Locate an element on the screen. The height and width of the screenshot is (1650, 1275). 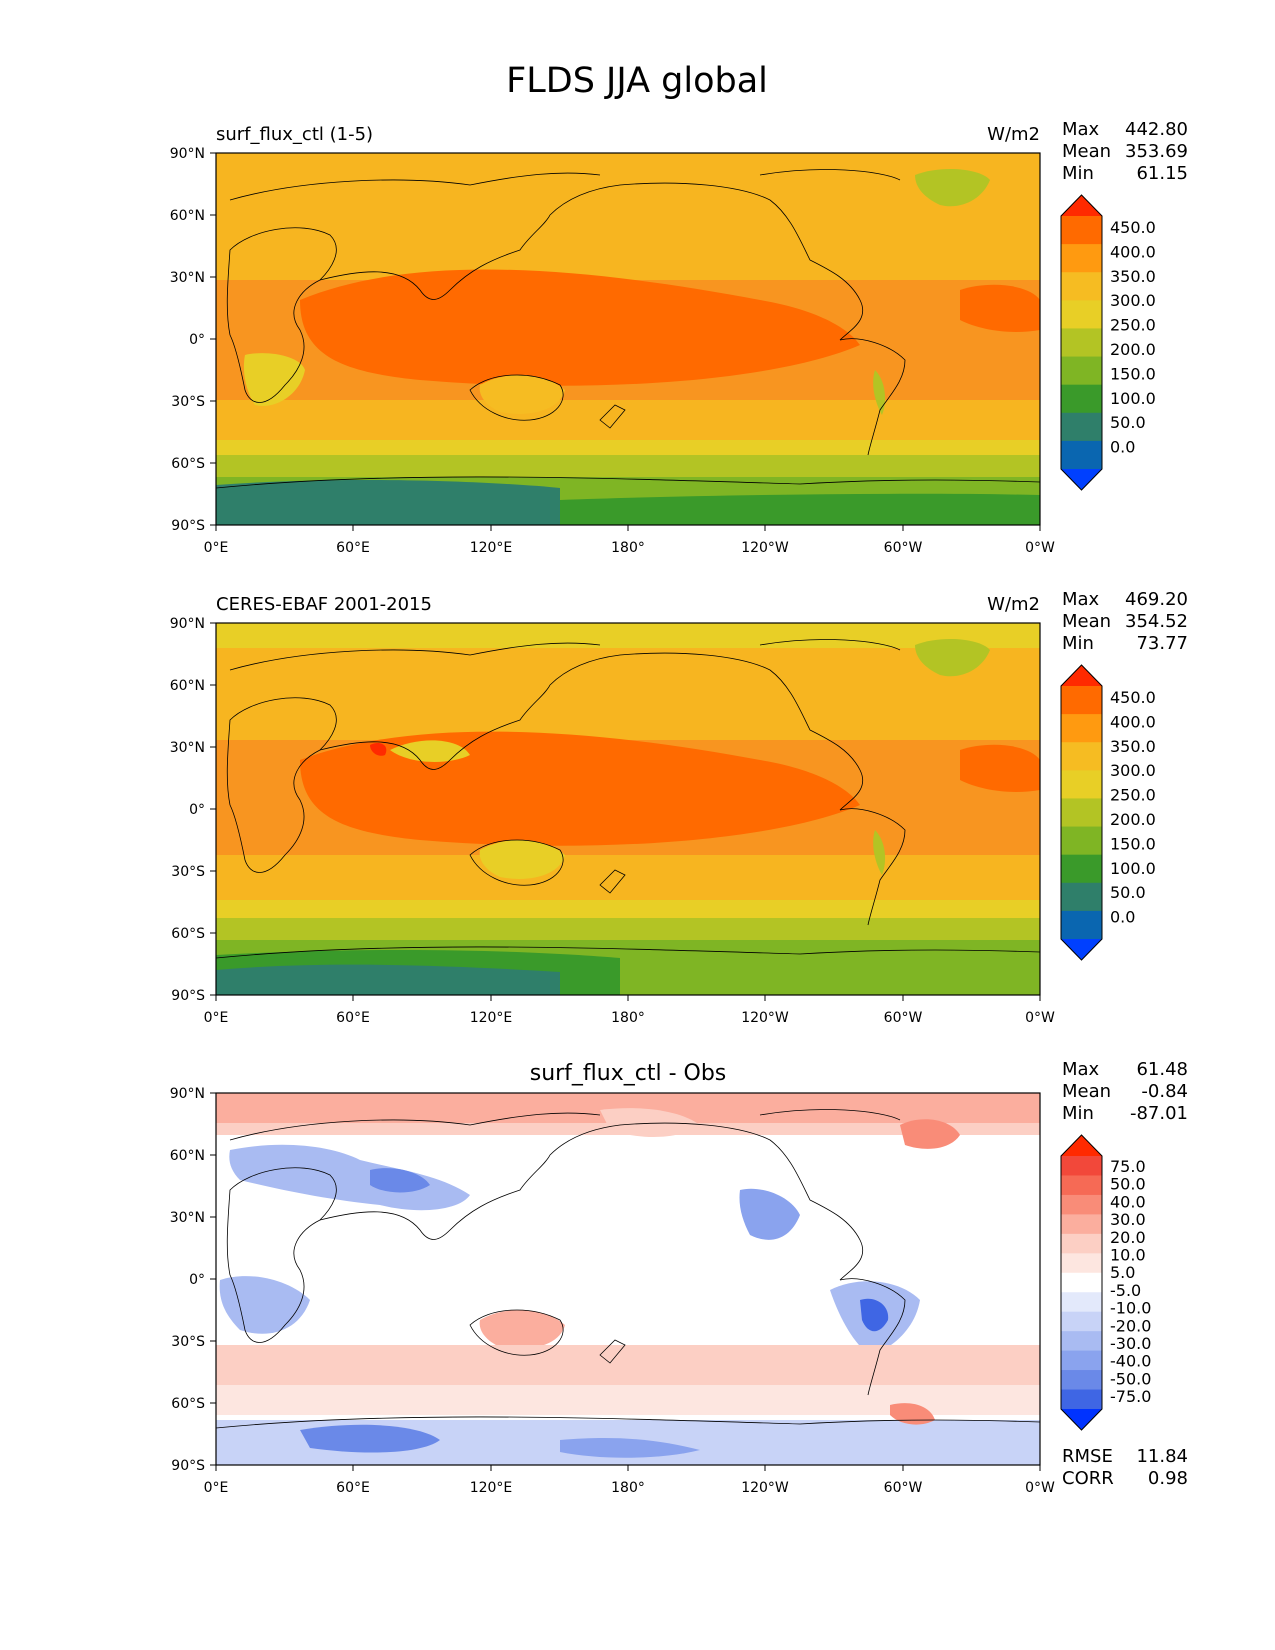
stat-mean-value: 354.52 is located at coordinates (1156, 621).